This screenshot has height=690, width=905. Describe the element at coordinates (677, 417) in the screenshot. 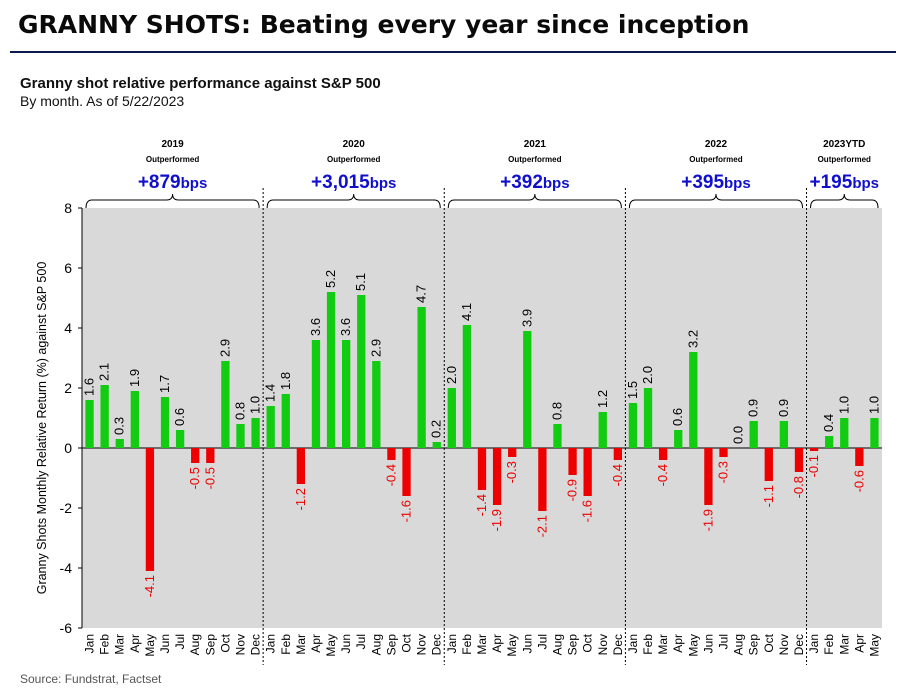

I see `bar-value-label: 0.6` at that location.